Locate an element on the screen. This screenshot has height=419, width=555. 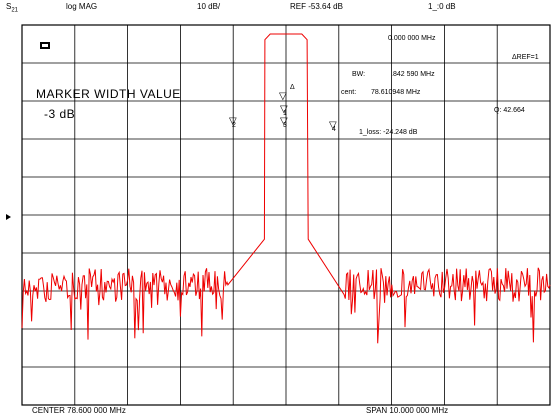
marker-4-icon: ▽ is located at coordinates (333, 125).